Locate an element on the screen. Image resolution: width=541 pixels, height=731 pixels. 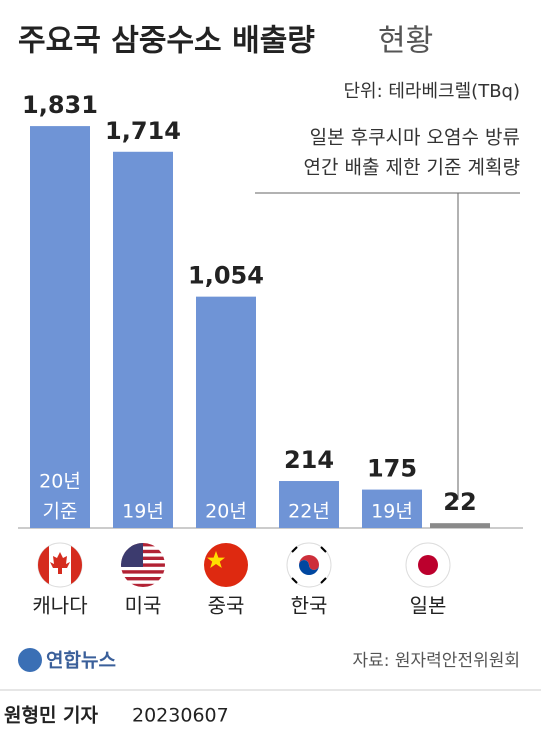
flag-japan is located at coordinates (428, 565).